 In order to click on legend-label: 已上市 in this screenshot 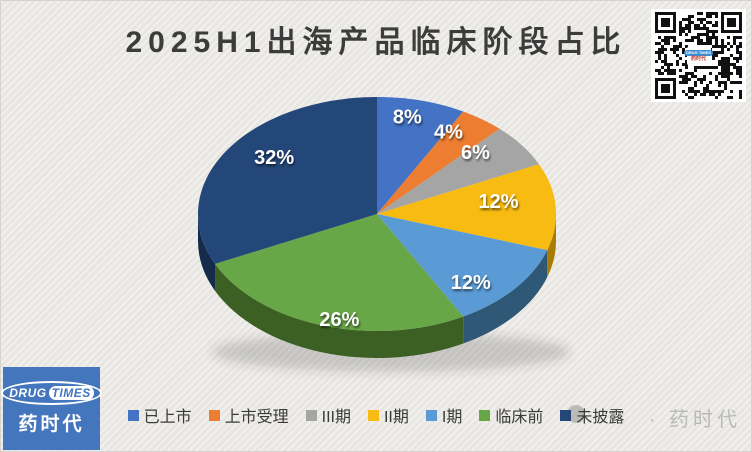, I will do `click(167, 417)`.